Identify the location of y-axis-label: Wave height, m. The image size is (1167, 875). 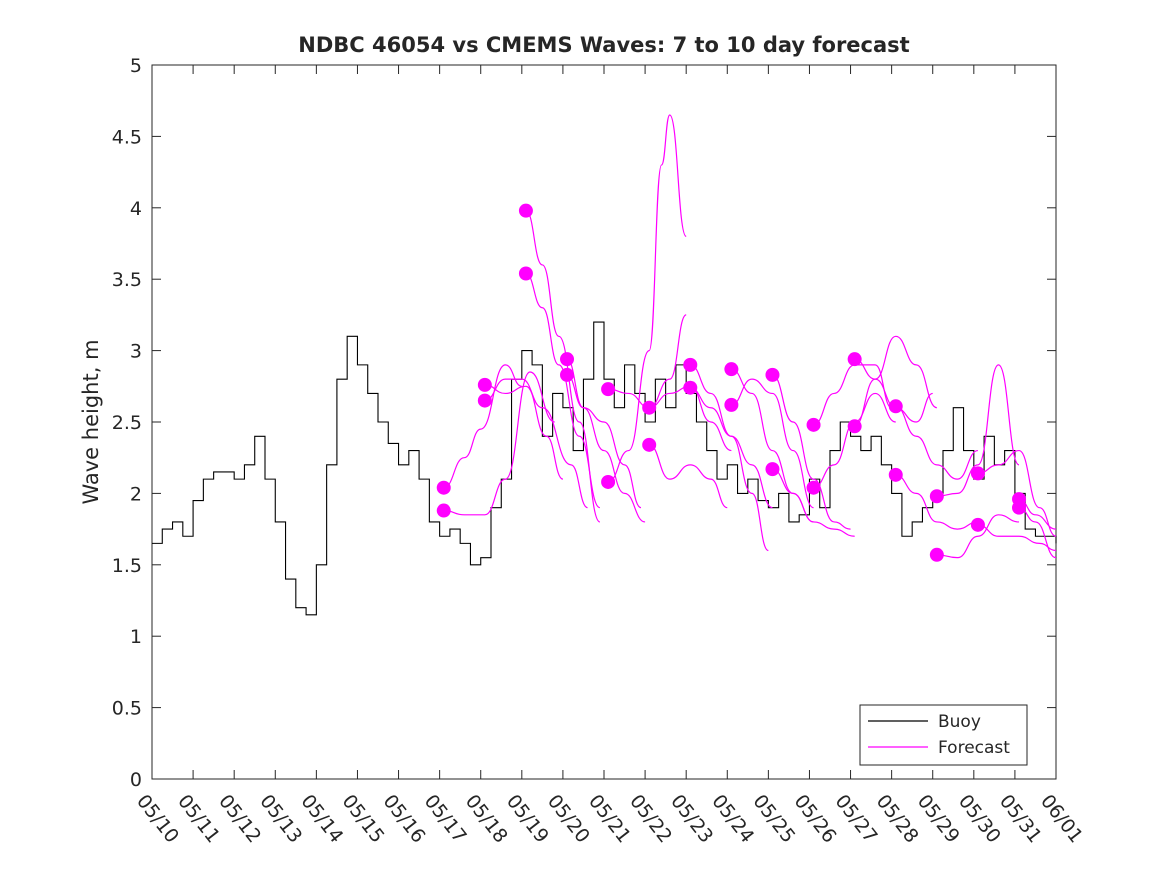
(91, 421).